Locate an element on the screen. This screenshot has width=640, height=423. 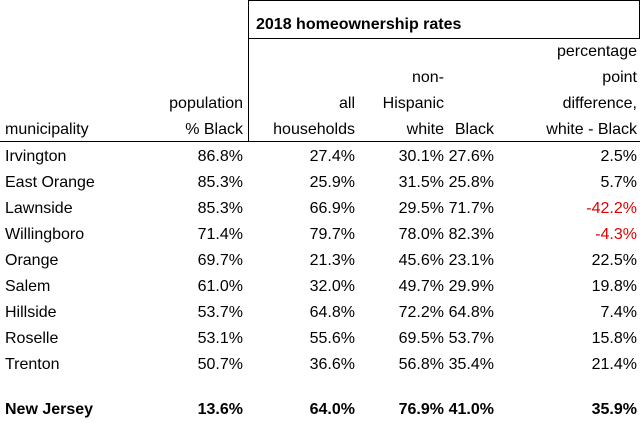
row-label: Trenton is located at coordinates (32, 364).